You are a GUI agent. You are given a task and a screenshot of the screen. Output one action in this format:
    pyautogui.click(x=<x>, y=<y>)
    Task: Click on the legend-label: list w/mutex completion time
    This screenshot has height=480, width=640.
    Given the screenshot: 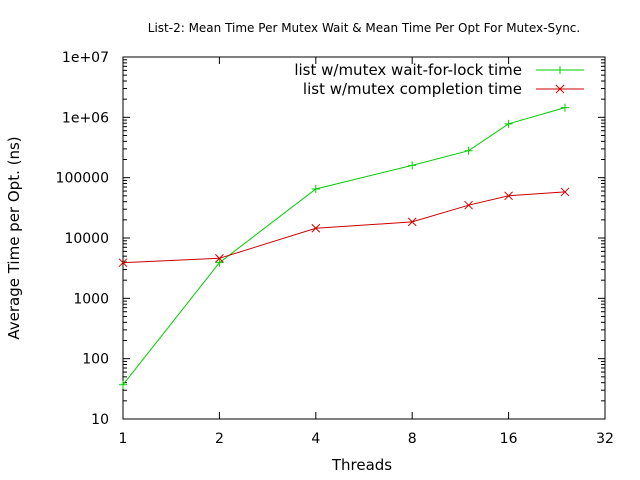 What is the action you would take?
    pyautogui.click(x=412, y=89)
    